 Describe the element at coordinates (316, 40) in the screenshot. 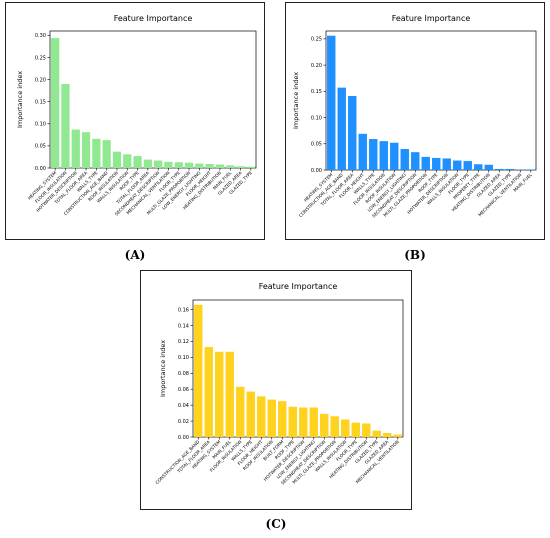

I see `y-tick-label-b: 0.25` at that location.